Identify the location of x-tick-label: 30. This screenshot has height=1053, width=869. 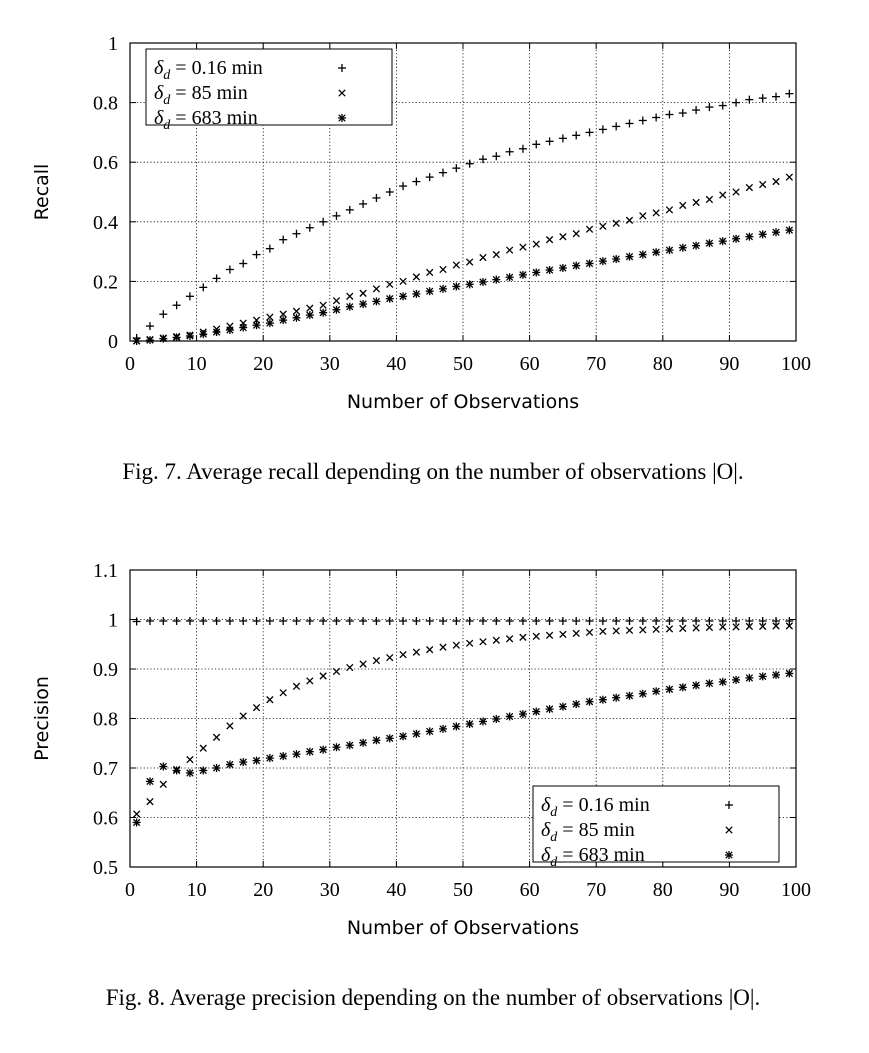
(330, 364).